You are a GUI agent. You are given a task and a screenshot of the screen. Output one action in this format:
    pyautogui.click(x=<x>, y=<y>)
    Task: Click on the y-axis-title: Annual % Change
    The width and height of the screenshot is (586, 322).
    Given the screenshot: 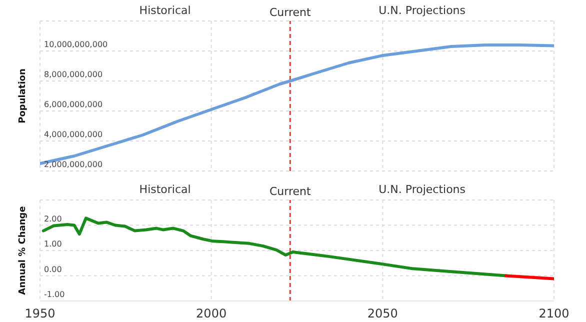 What is the action you would take?
    pyautogui.click(x=23, y=250)
    